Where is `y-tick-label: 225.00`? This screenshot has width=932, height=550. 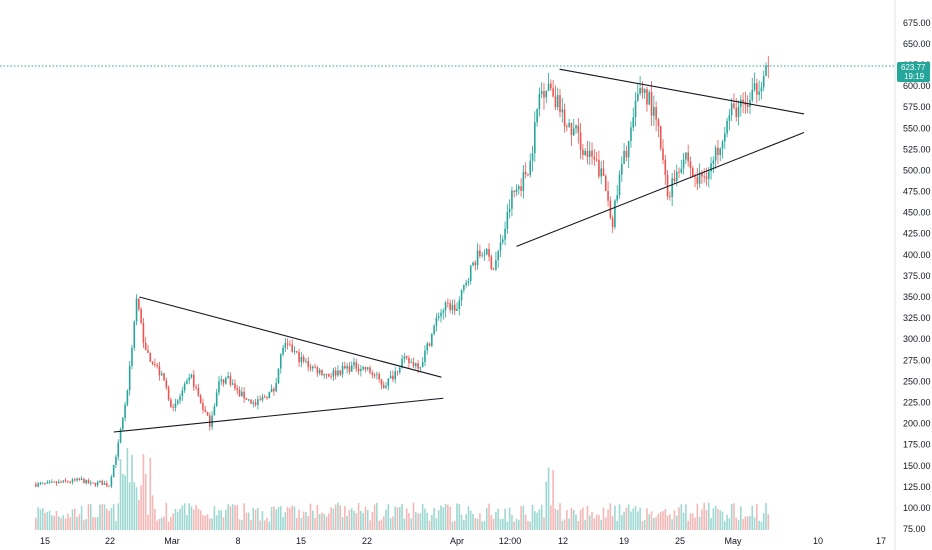 y-tick-label: 225.00 is located at coordinates (917, 402).